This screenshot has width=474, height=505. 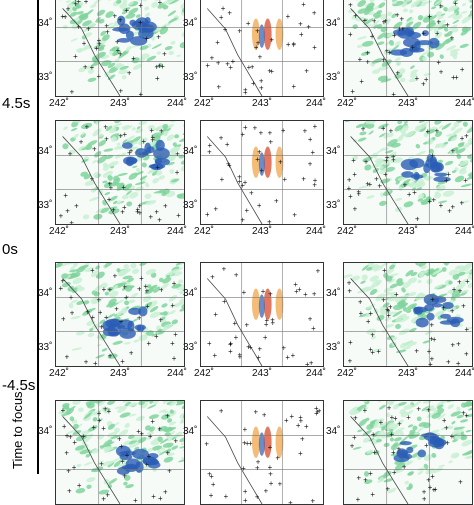 I want to click on longitude-label: 243˚, so click(x=120, y=231).